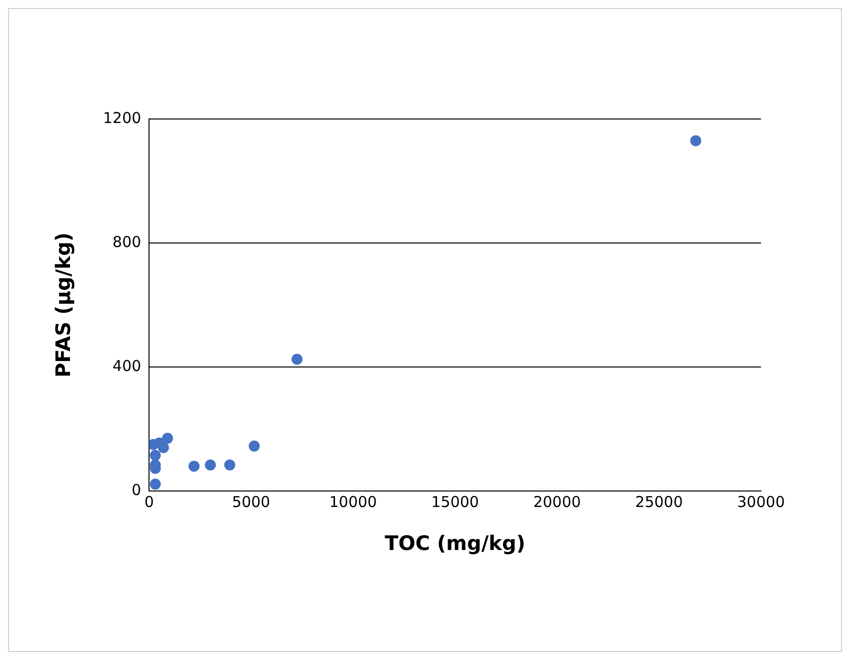 This screenshot has height=662, width=852. I want to click on y-axis-title: PFAS (µg/kg), so click(63, 305).